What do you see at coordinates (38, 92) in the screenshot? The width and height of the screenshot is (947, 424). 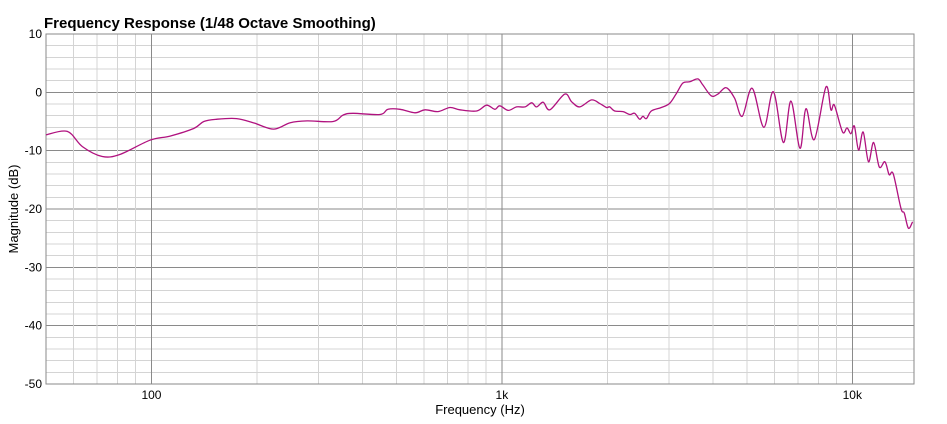 I see `y-tick-label: 0` at bounding box center [38, 92].